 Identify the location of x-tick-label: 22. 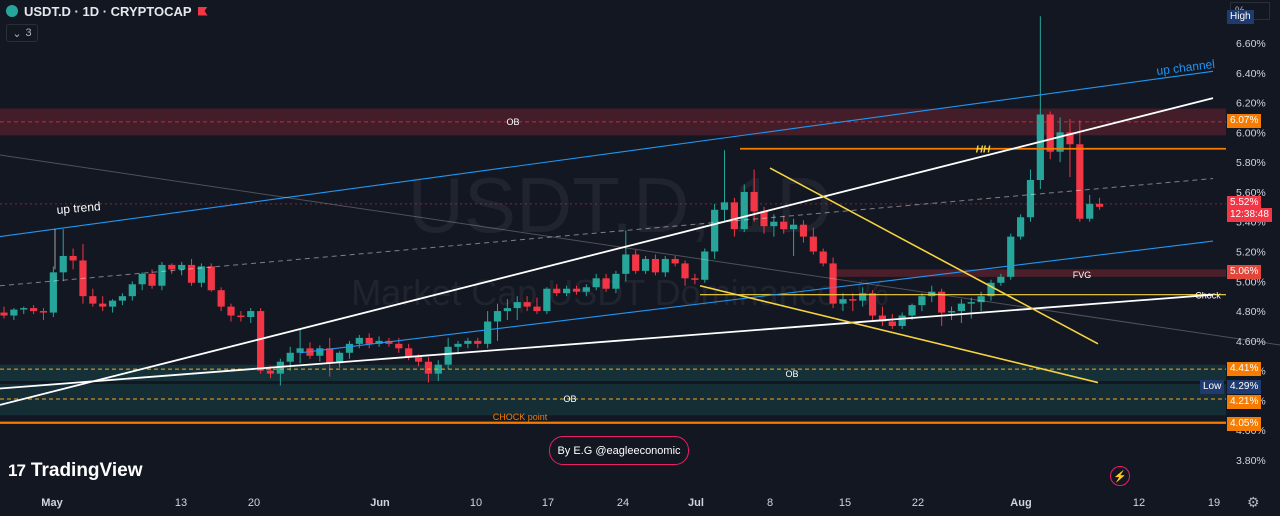
(918, 503).